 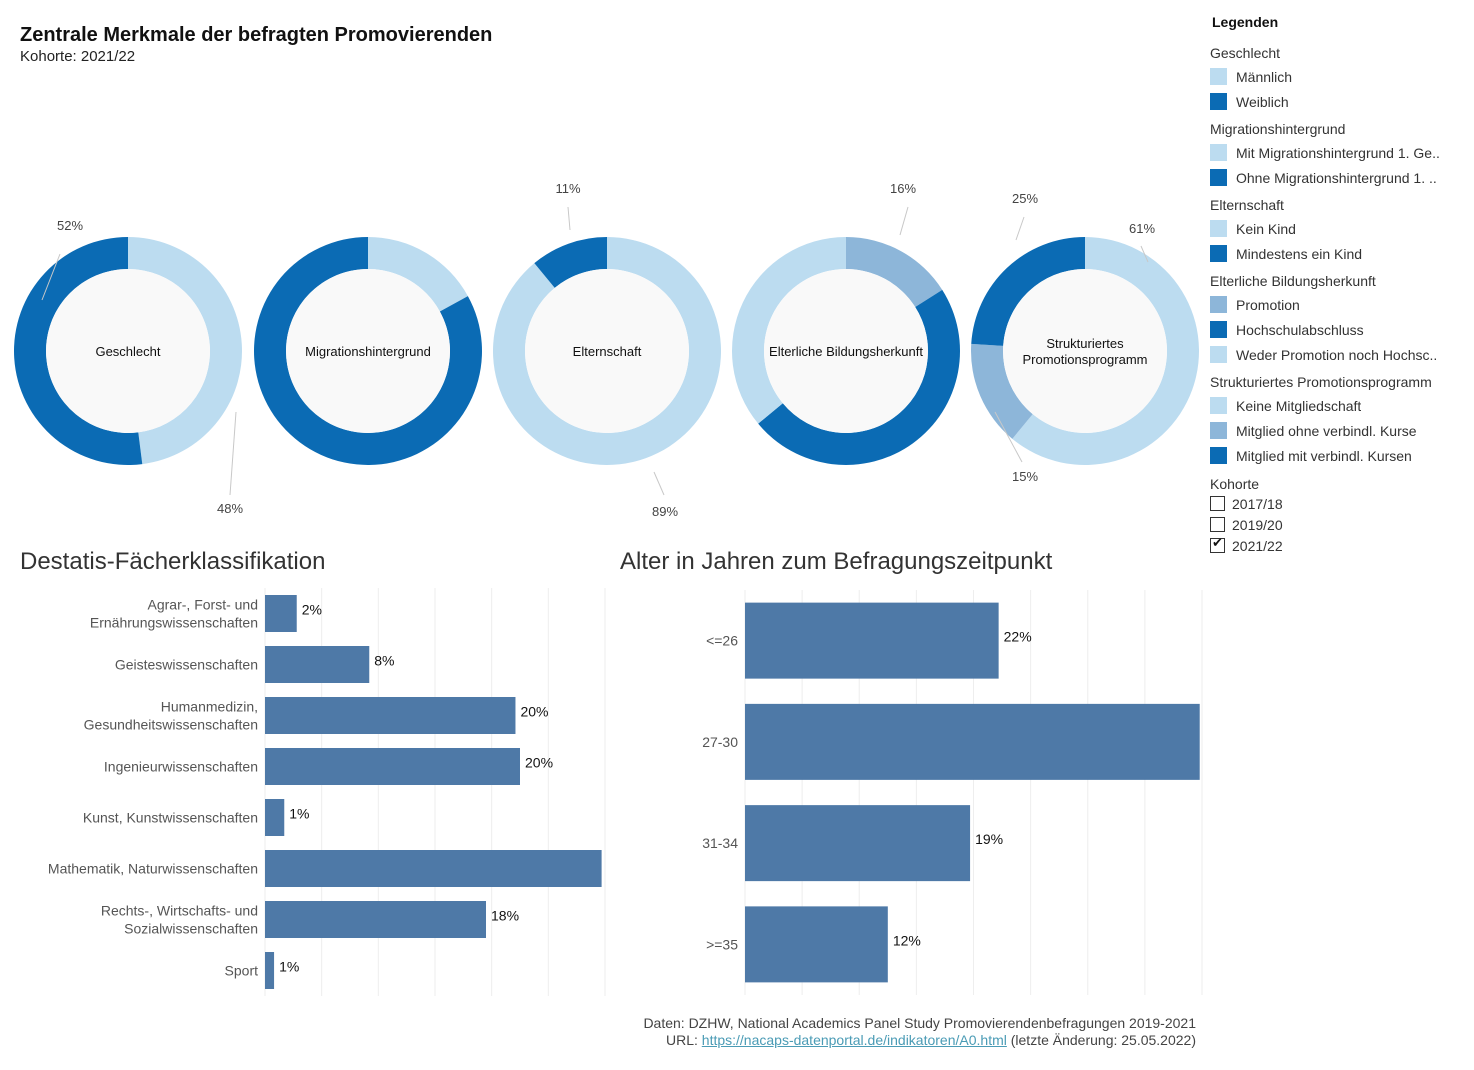 I want to click on donut-center-label: Elternschaft, so click(x=607, y=351).